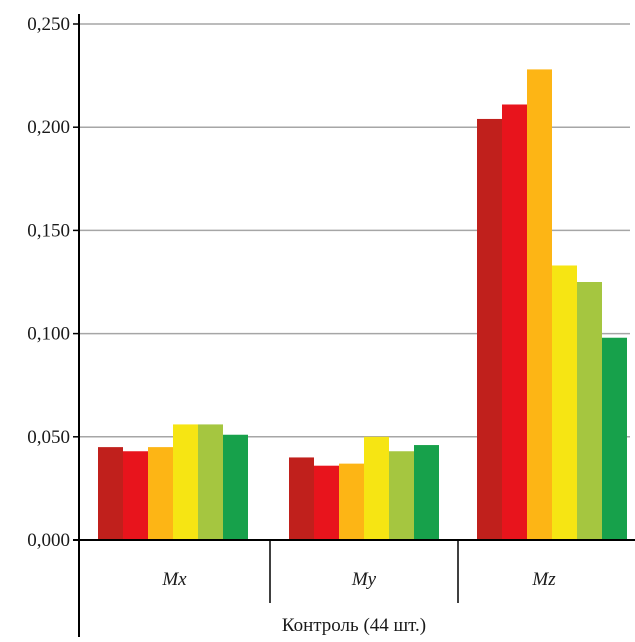  What do you see at coordinates (48, 334) in the screenshot?
I see `y-tick-label: 0,100` at bounding box center [48, 334].